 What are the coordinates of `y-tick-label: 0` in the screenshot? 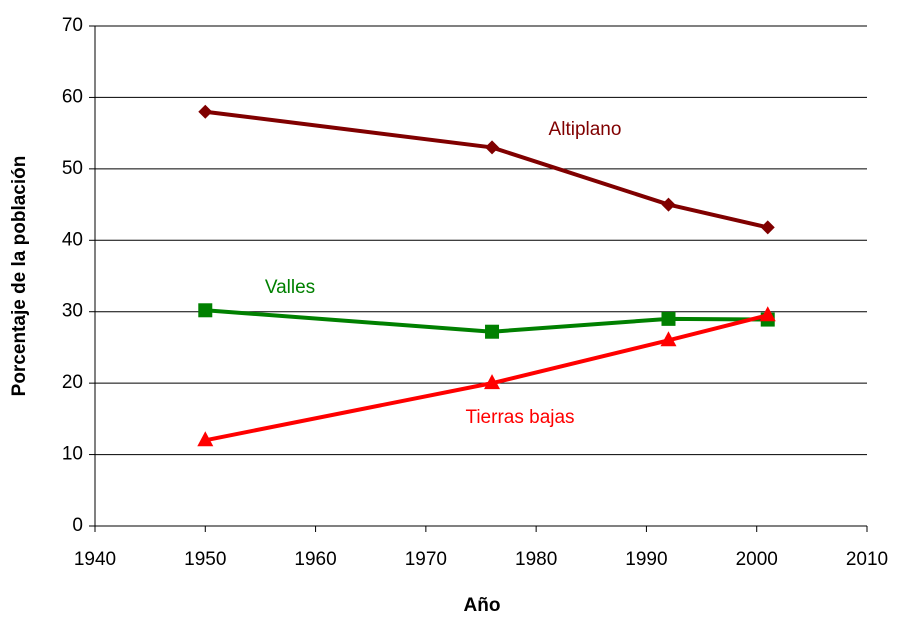 It's located at (77, 525).